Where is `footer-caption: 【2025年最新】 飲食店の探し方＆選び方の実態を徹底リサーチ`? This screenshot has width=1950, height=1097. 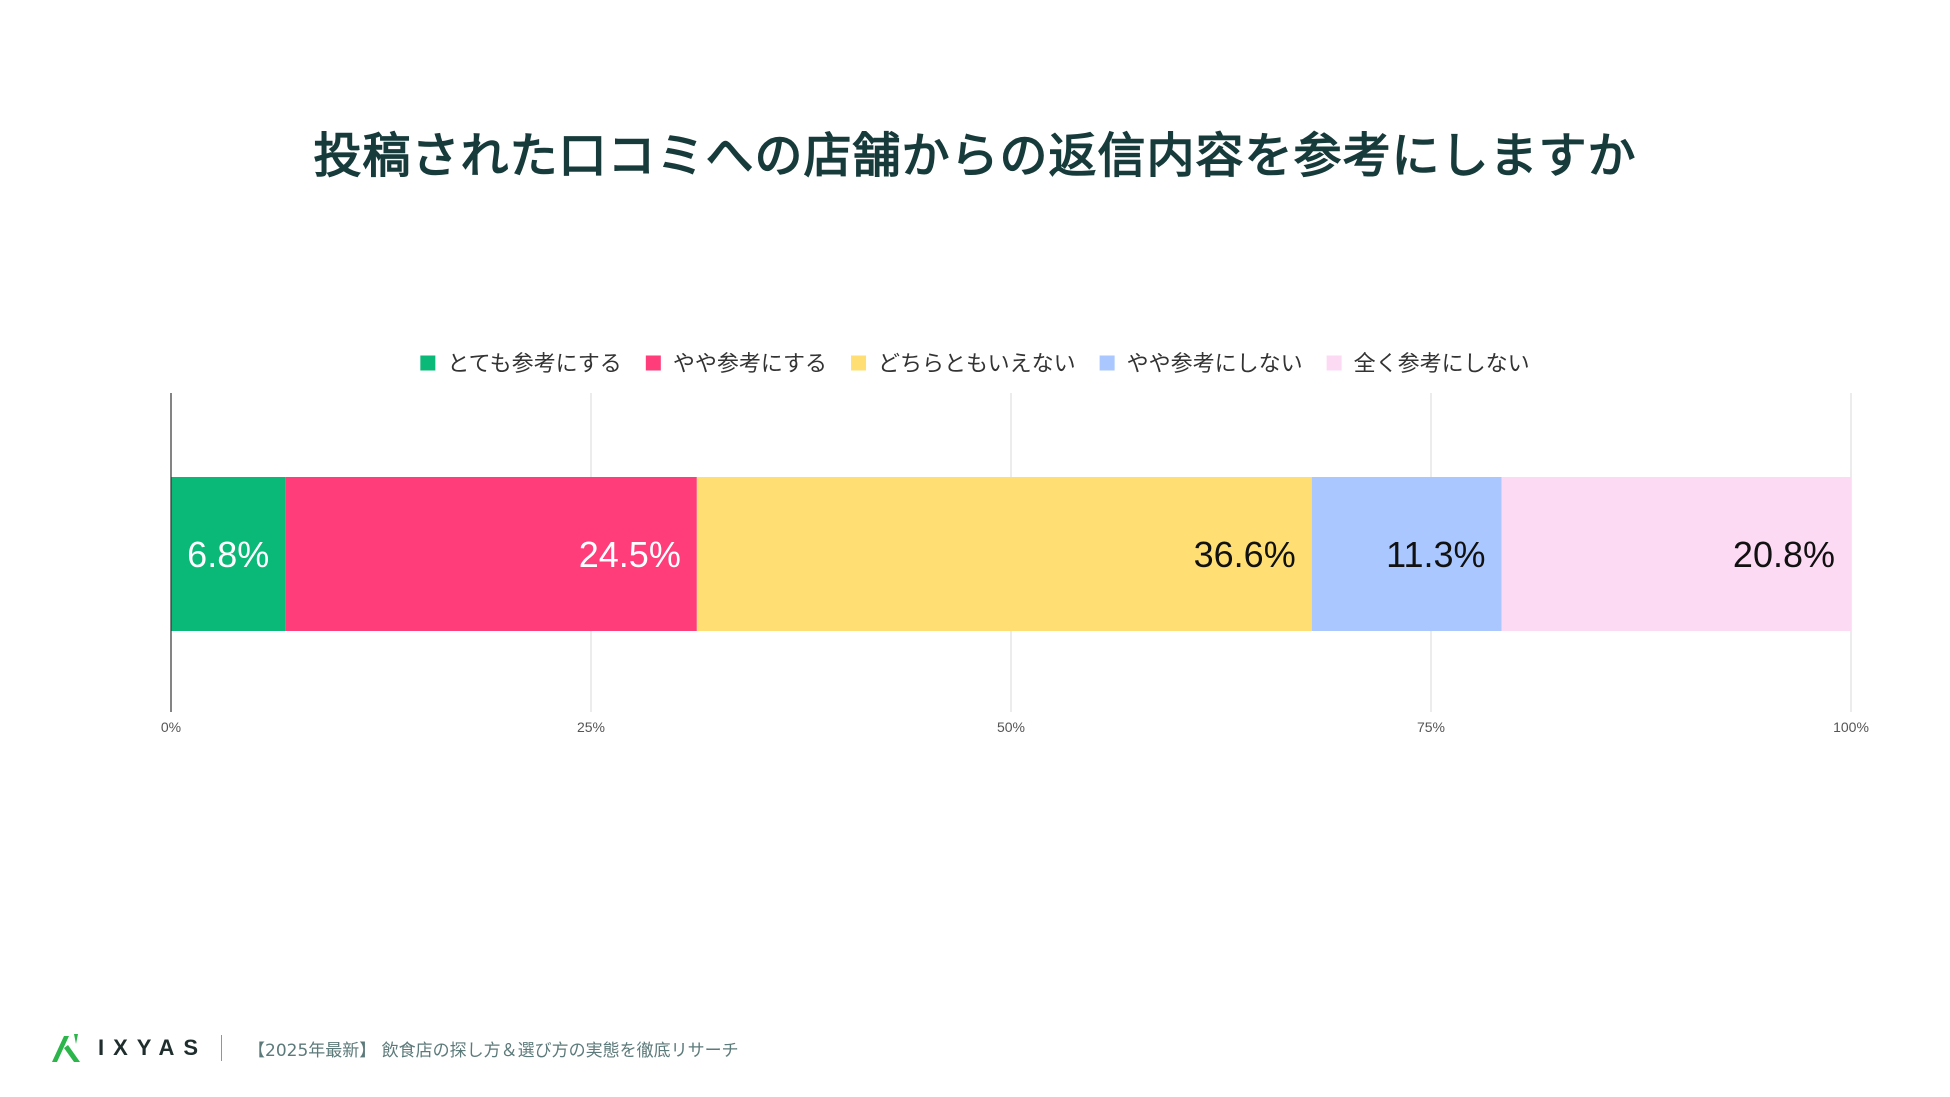 footer-caption: 【2025年最新】 飲食店の探し方＆選び方の実態を徹底リサーチ is located at coordinates (493, 1050).